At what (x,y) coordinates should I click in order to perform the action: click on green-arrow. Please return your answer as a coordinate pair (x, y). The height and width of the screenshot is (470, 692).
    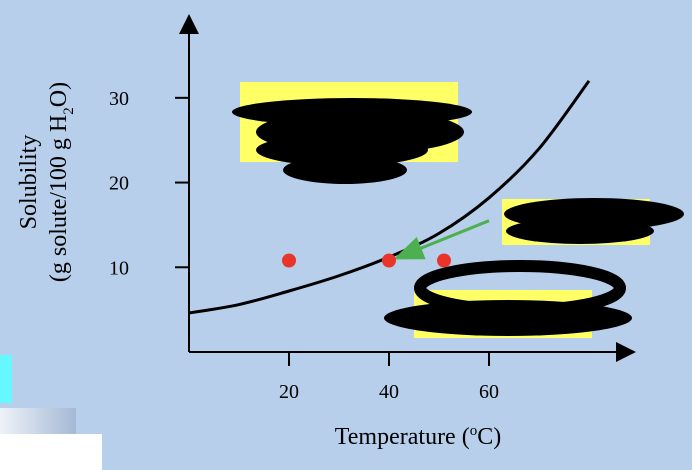
    Looking at the image, I should click on (441, 239).